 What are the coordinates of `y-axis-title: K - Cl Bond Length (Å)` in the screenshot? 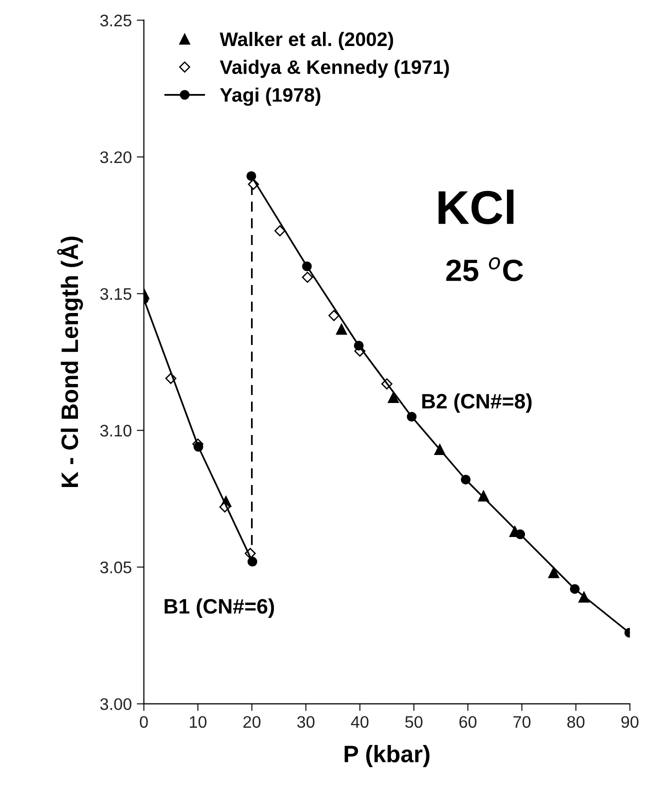 It's located at (70, 361).